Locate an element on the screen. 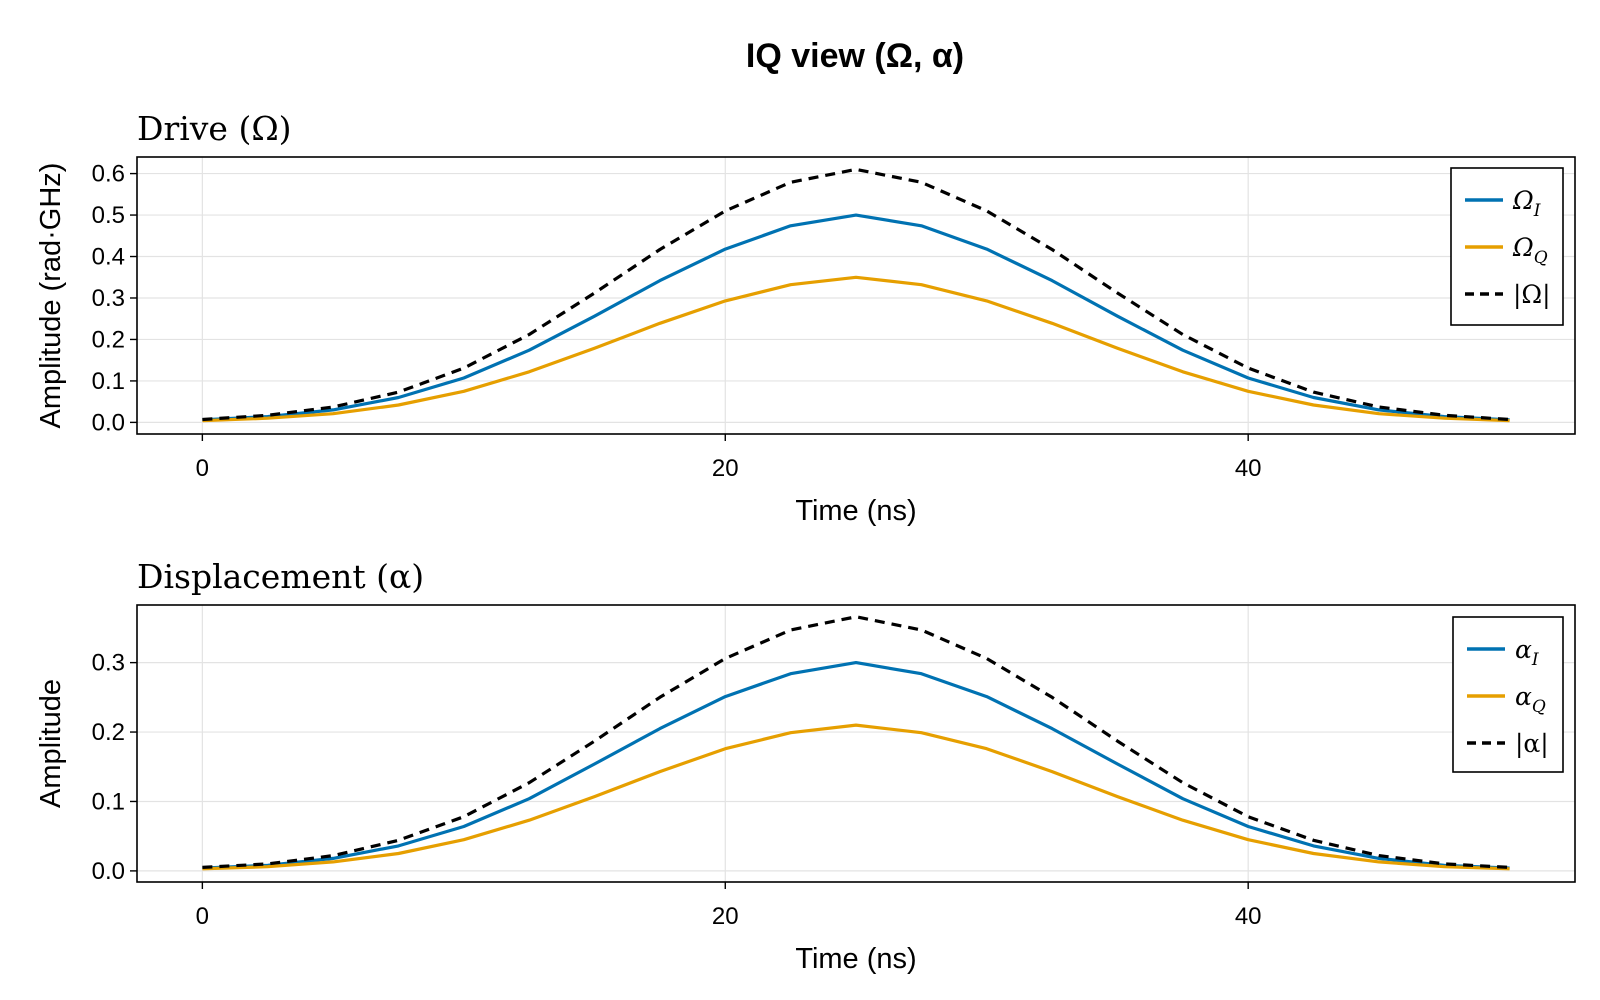  y-tick-label: 0.5 is located at coordinates (108, 215).